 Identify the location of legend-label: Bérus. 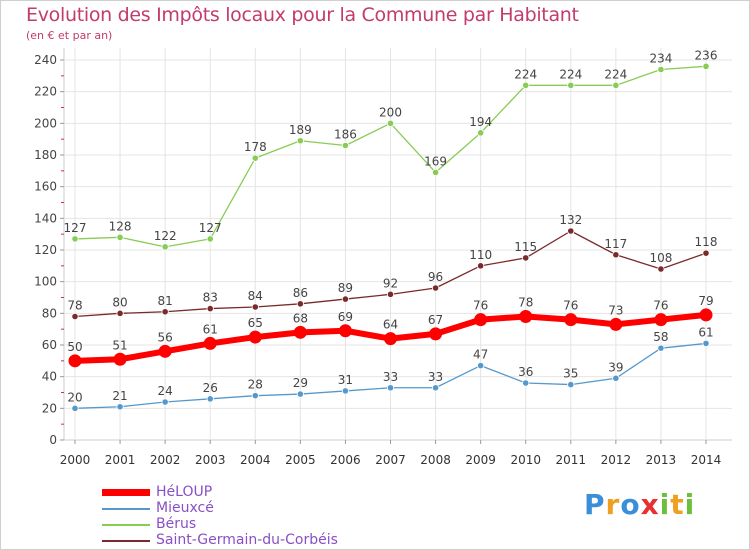
(176, 524).